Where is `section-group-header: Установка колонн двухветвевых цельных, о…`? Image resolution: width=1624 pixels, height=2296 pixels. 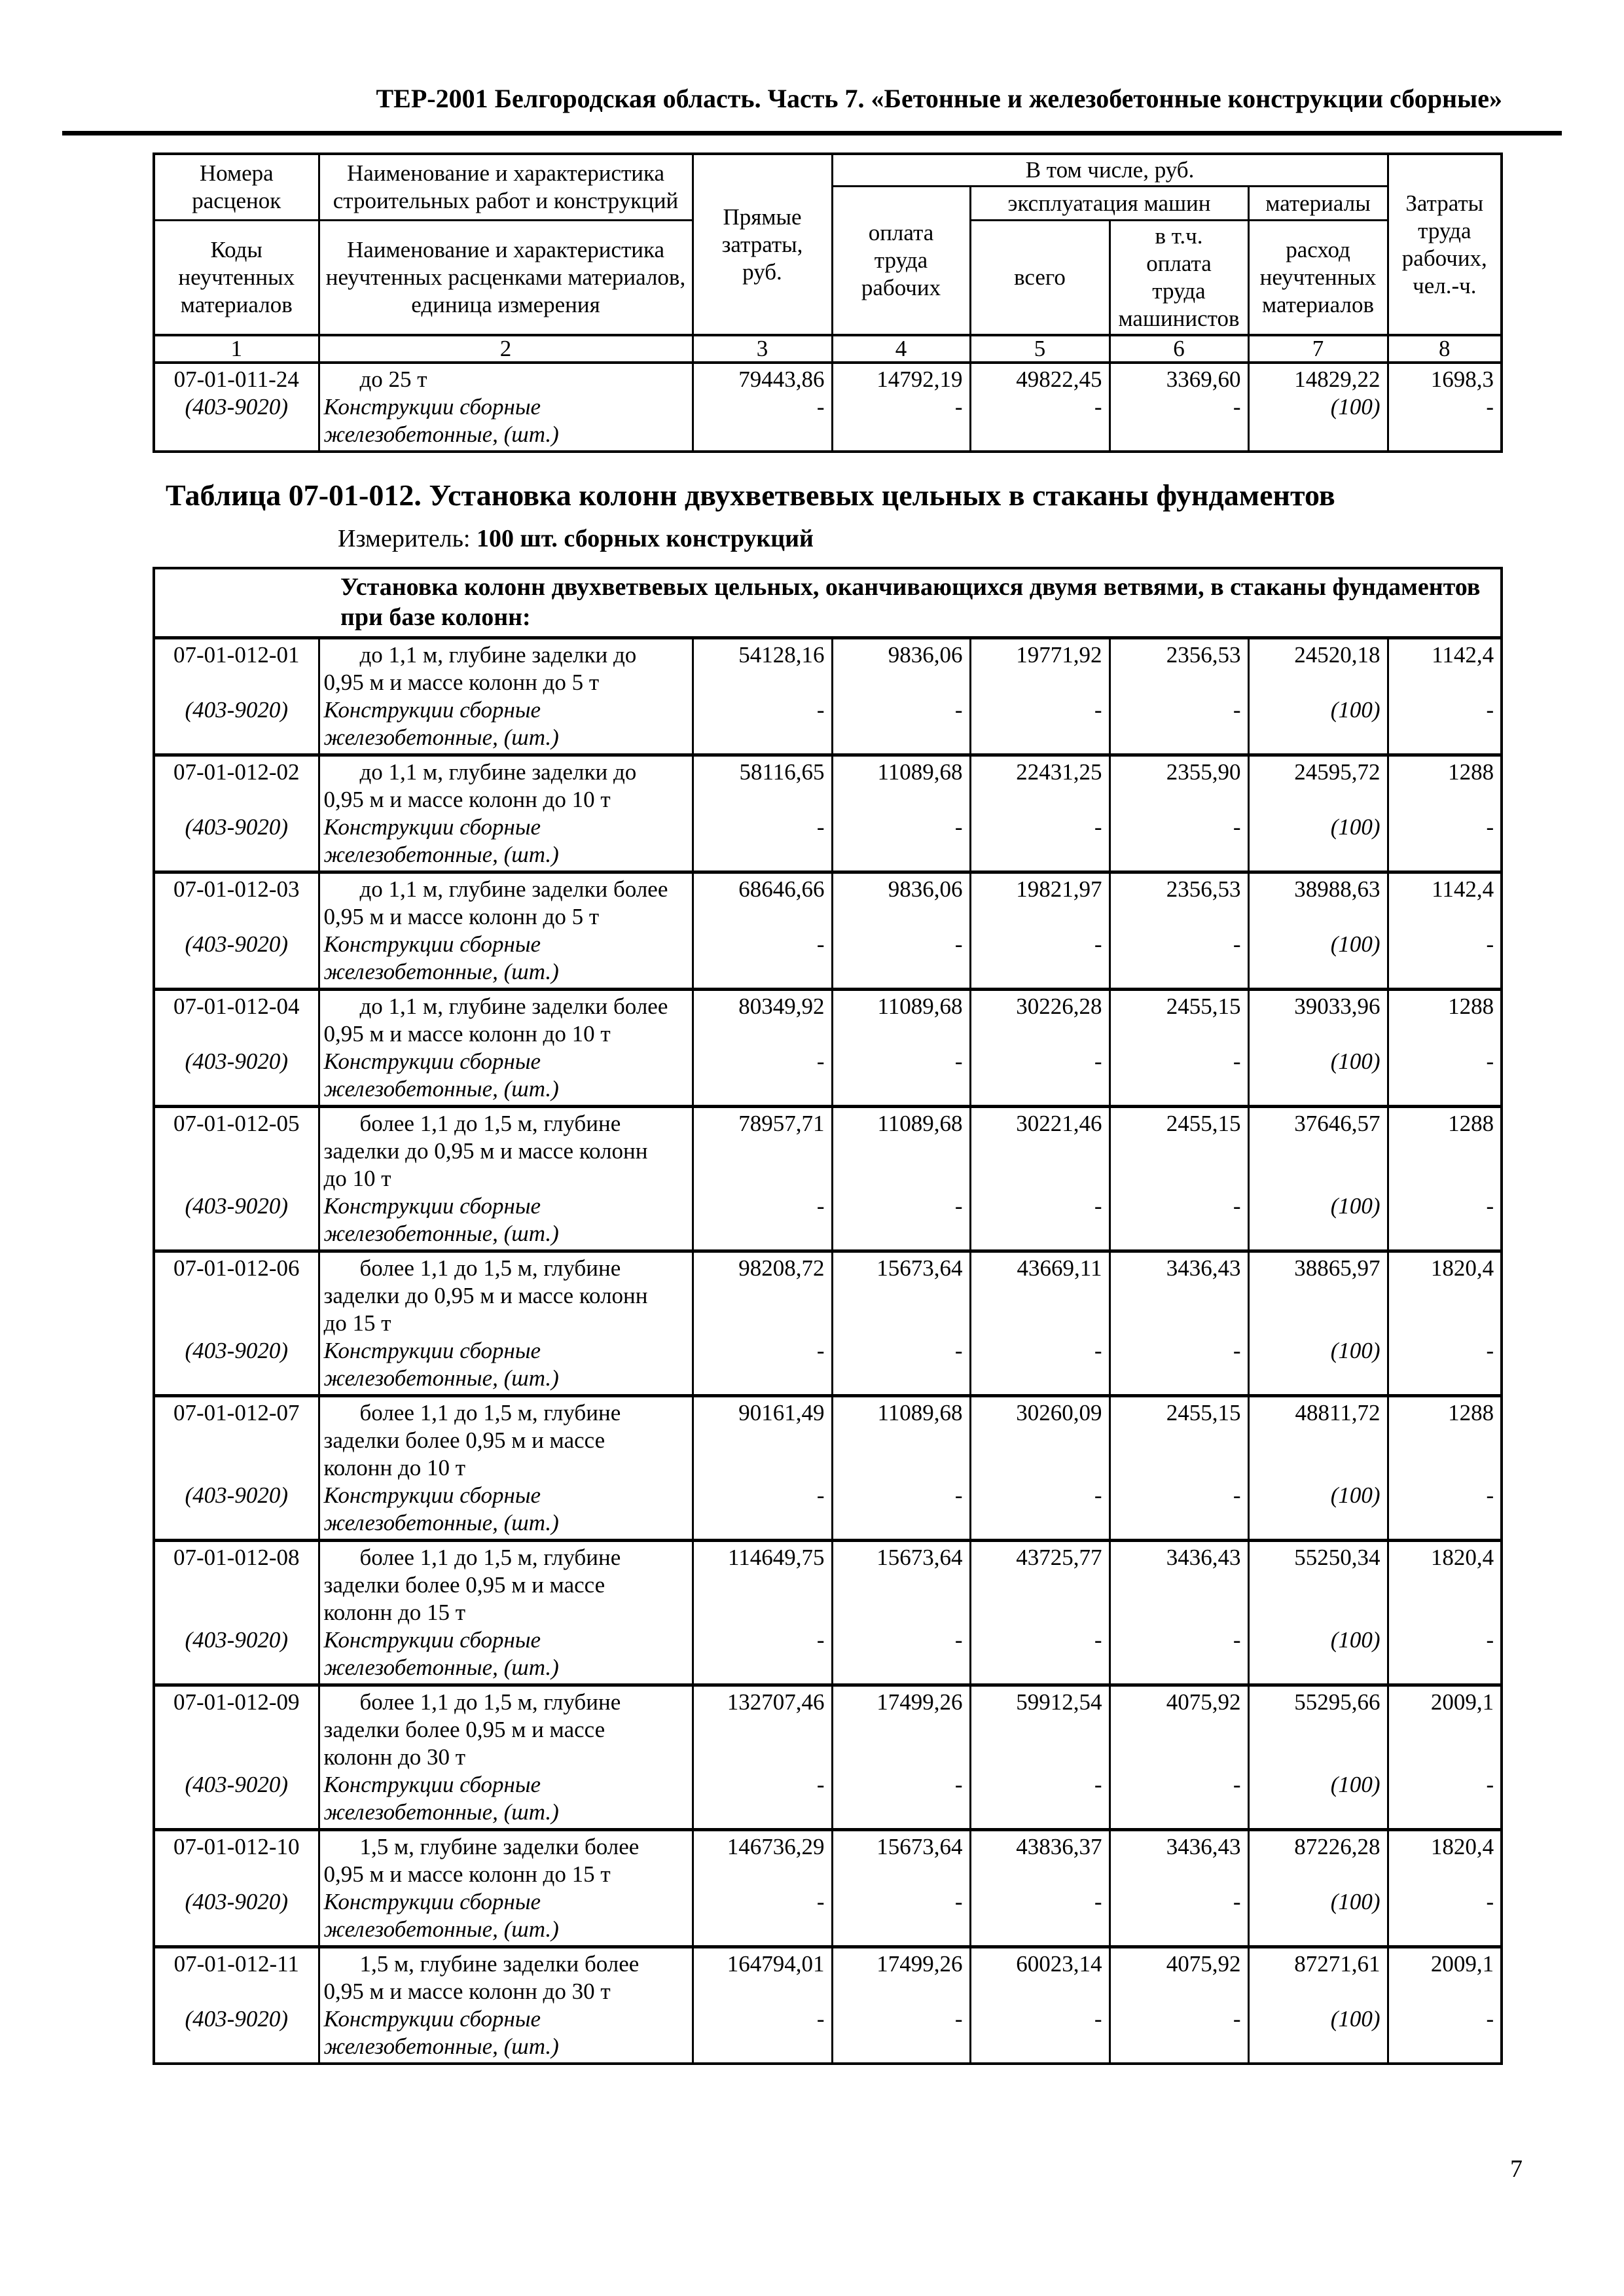
section-group-header: Установка колонн двухветвевых цельных, о… is located at coordinates (828, 603).